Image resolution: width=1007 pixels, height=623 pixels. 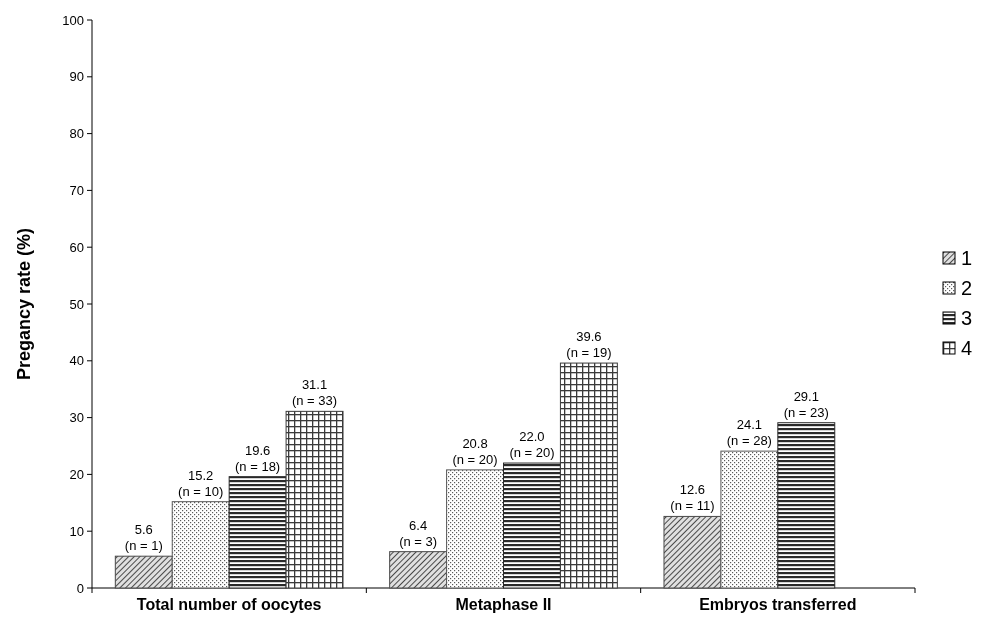 What do you see at coordinates (76, 247) in the screenshot?
I see `y-tick-label: 60` at bounding box center [76, 247].